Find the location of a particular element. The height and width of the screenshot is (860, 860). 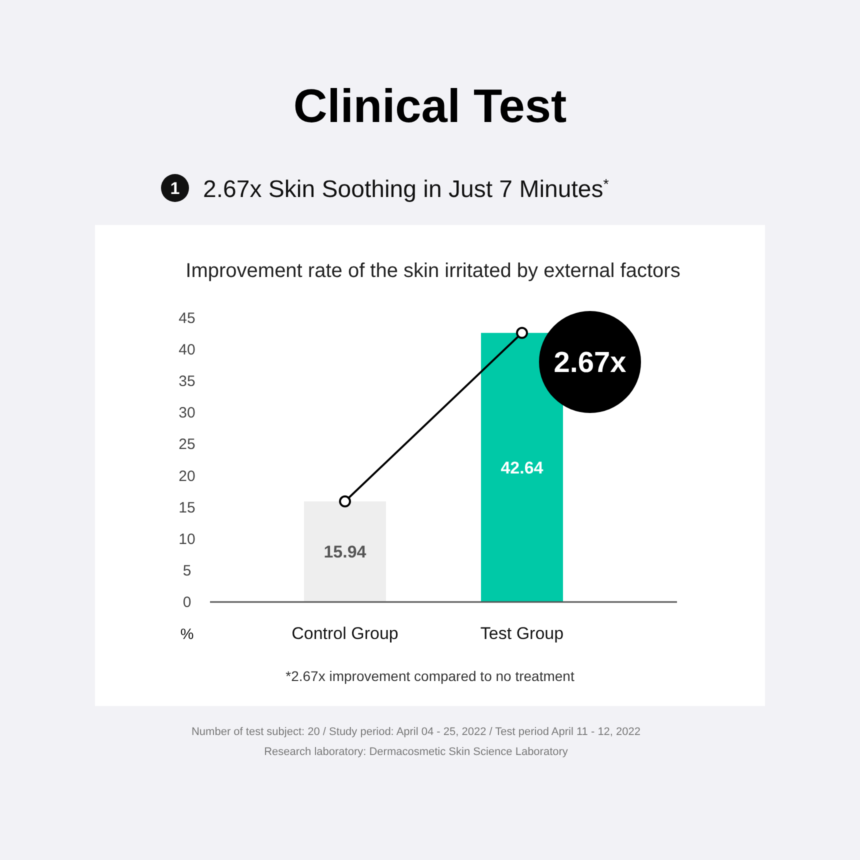

y-axis-title: % is located at coordinates (187, 634).